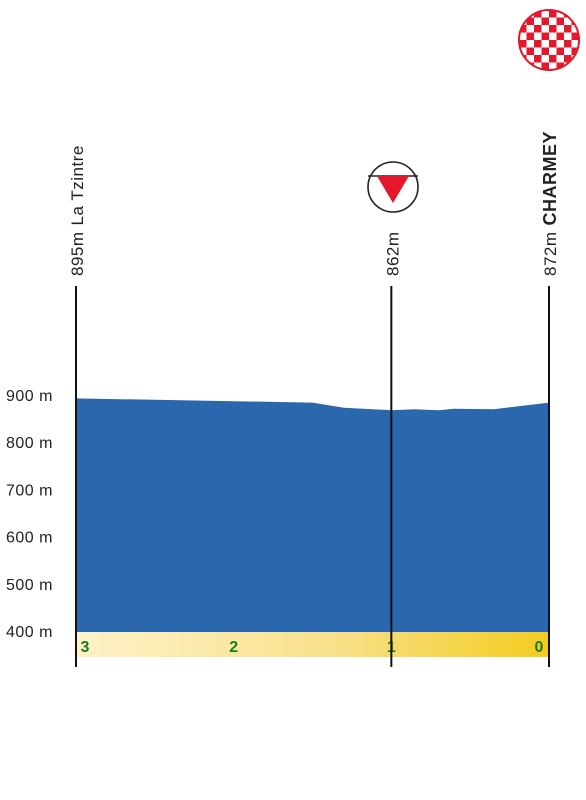 The height and width of the screenshot is (800, 586). Describe the element at coordinates (539, 647) in the screenshot. I see `km-tick-label: 0` at that location.